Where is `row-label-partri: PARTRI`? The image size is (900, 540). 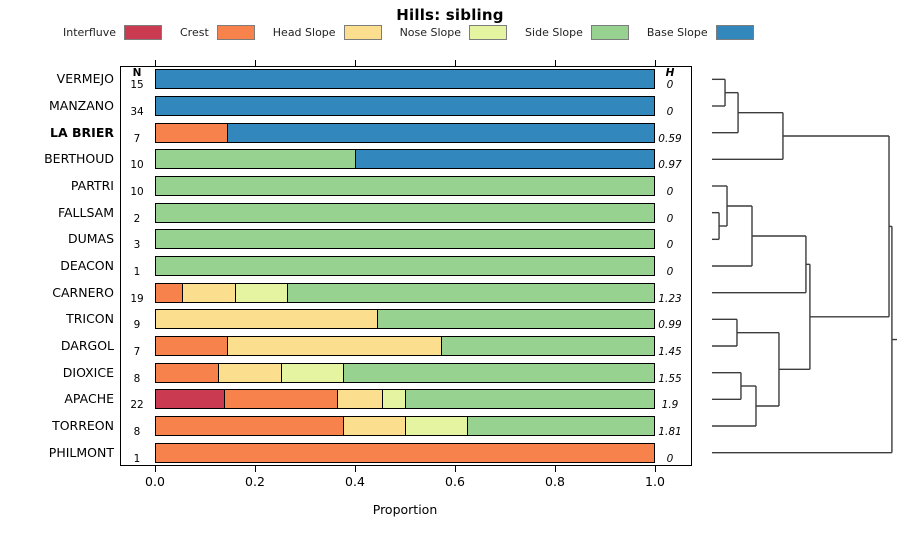 row-label-partri: PARTRI is located at coordinates (92, 185).